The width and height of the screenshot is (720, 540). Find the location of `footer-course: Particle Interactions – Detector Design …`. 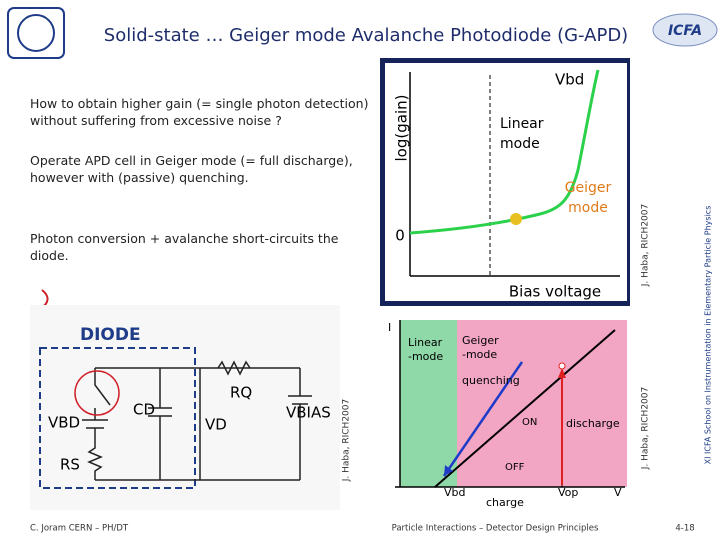

footer-course: Particle Interactions – Detector Design … is located at coordinates (495, 529).